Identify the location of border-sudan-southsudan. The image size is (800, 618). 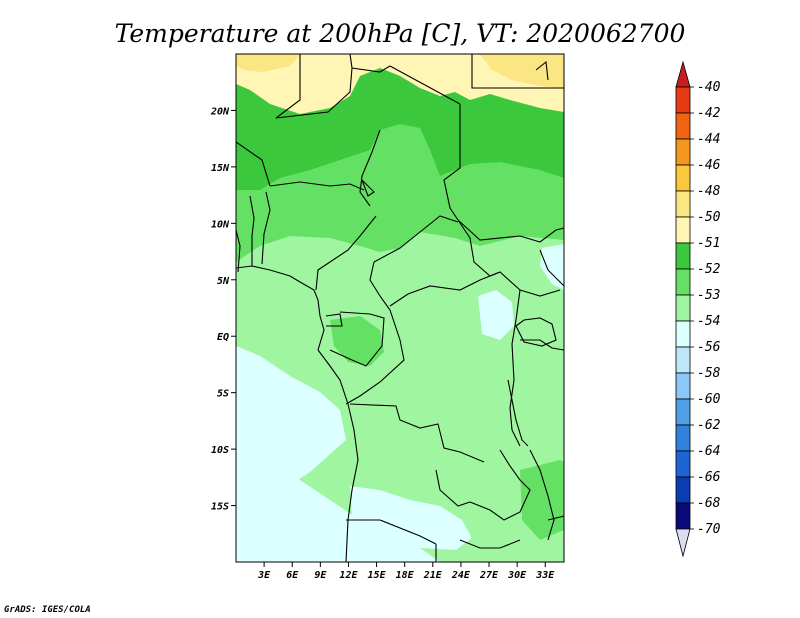
(510, 231).